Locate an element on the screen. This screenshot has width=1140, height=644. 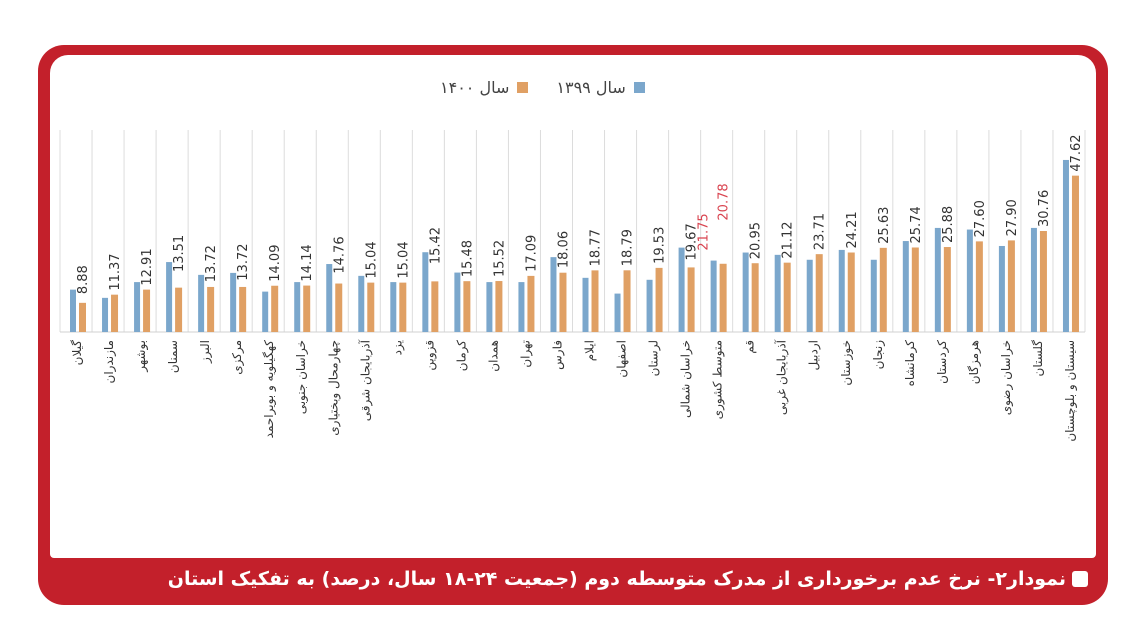
category-label: خوزستان is located at coordinates (846, 363).